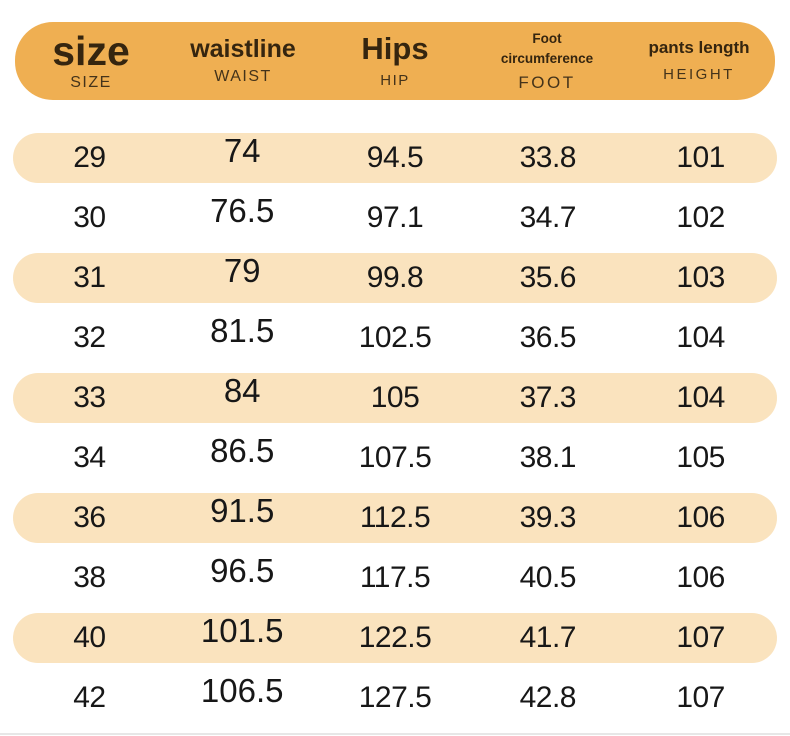 This screenshot has height=736, width=790. I want to click on table-row: 34 86.5 107.5 38.1 105, so click(395, 458).